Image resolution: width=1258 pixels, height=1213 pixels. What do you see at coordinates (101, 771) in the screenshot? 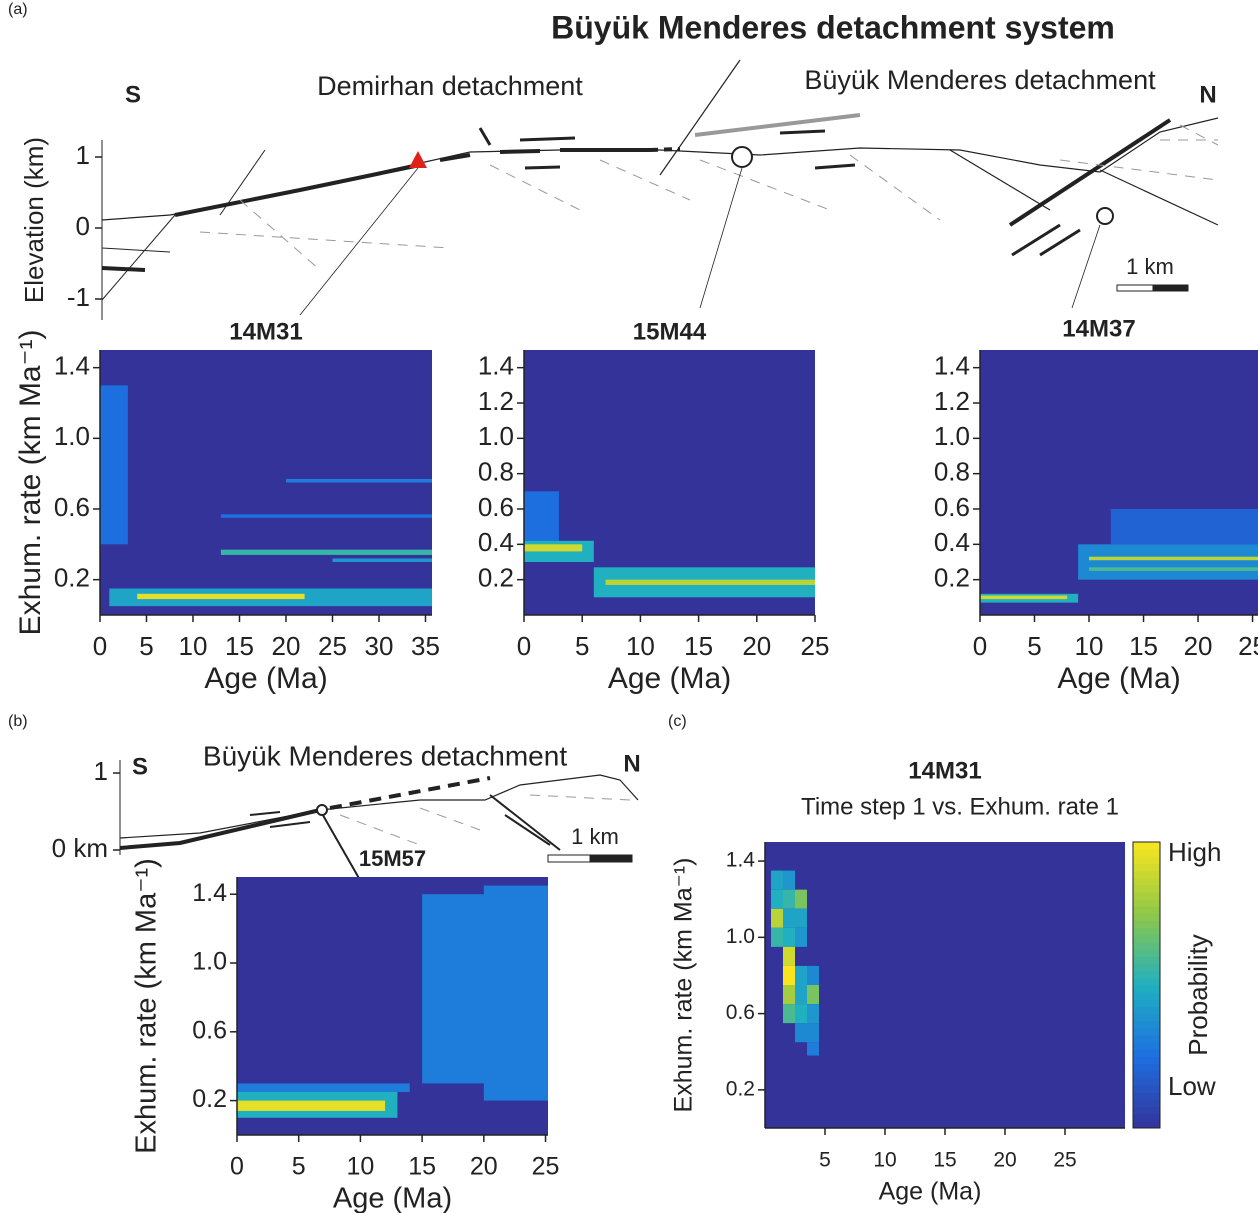
I see `y-tick-label: 1` at bounding box center [101, 771].